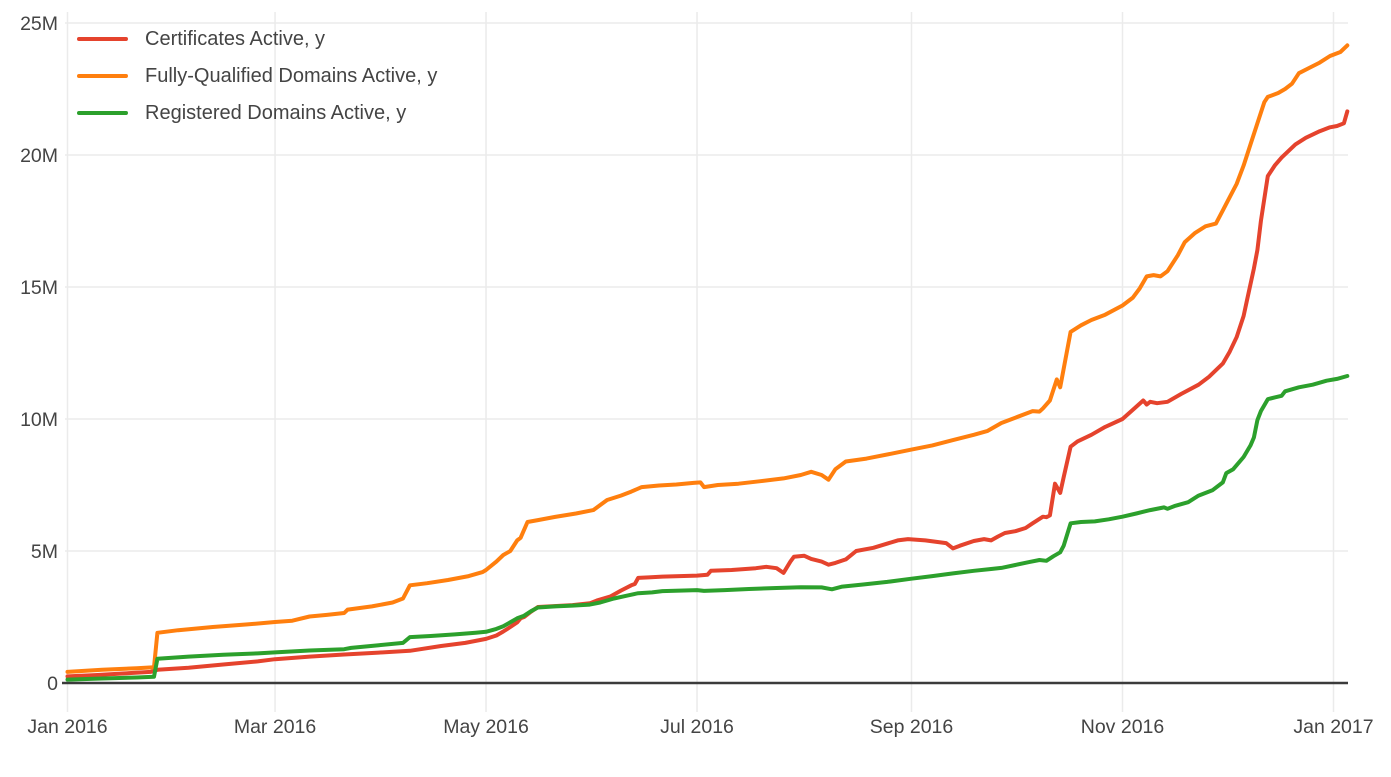  I want to click on x-tick-label: Mar 2016, so click(275, 727).